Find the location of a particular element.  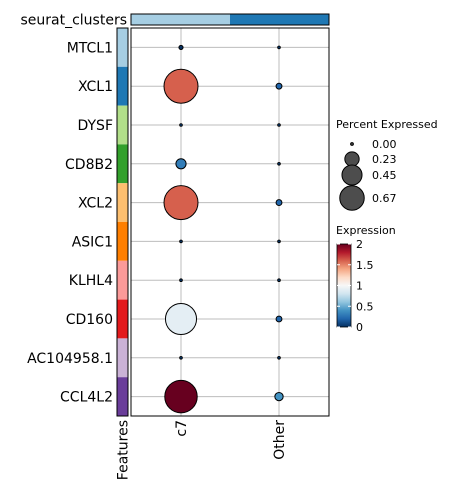

dot-ac104958-1-c7 is located at coordinates (181, 357).